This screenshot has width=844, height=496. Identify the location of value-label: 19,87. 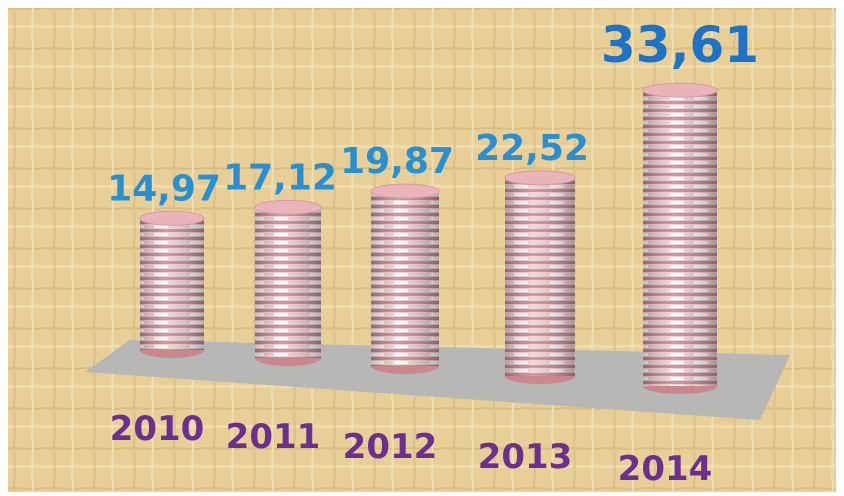
(397, 161).